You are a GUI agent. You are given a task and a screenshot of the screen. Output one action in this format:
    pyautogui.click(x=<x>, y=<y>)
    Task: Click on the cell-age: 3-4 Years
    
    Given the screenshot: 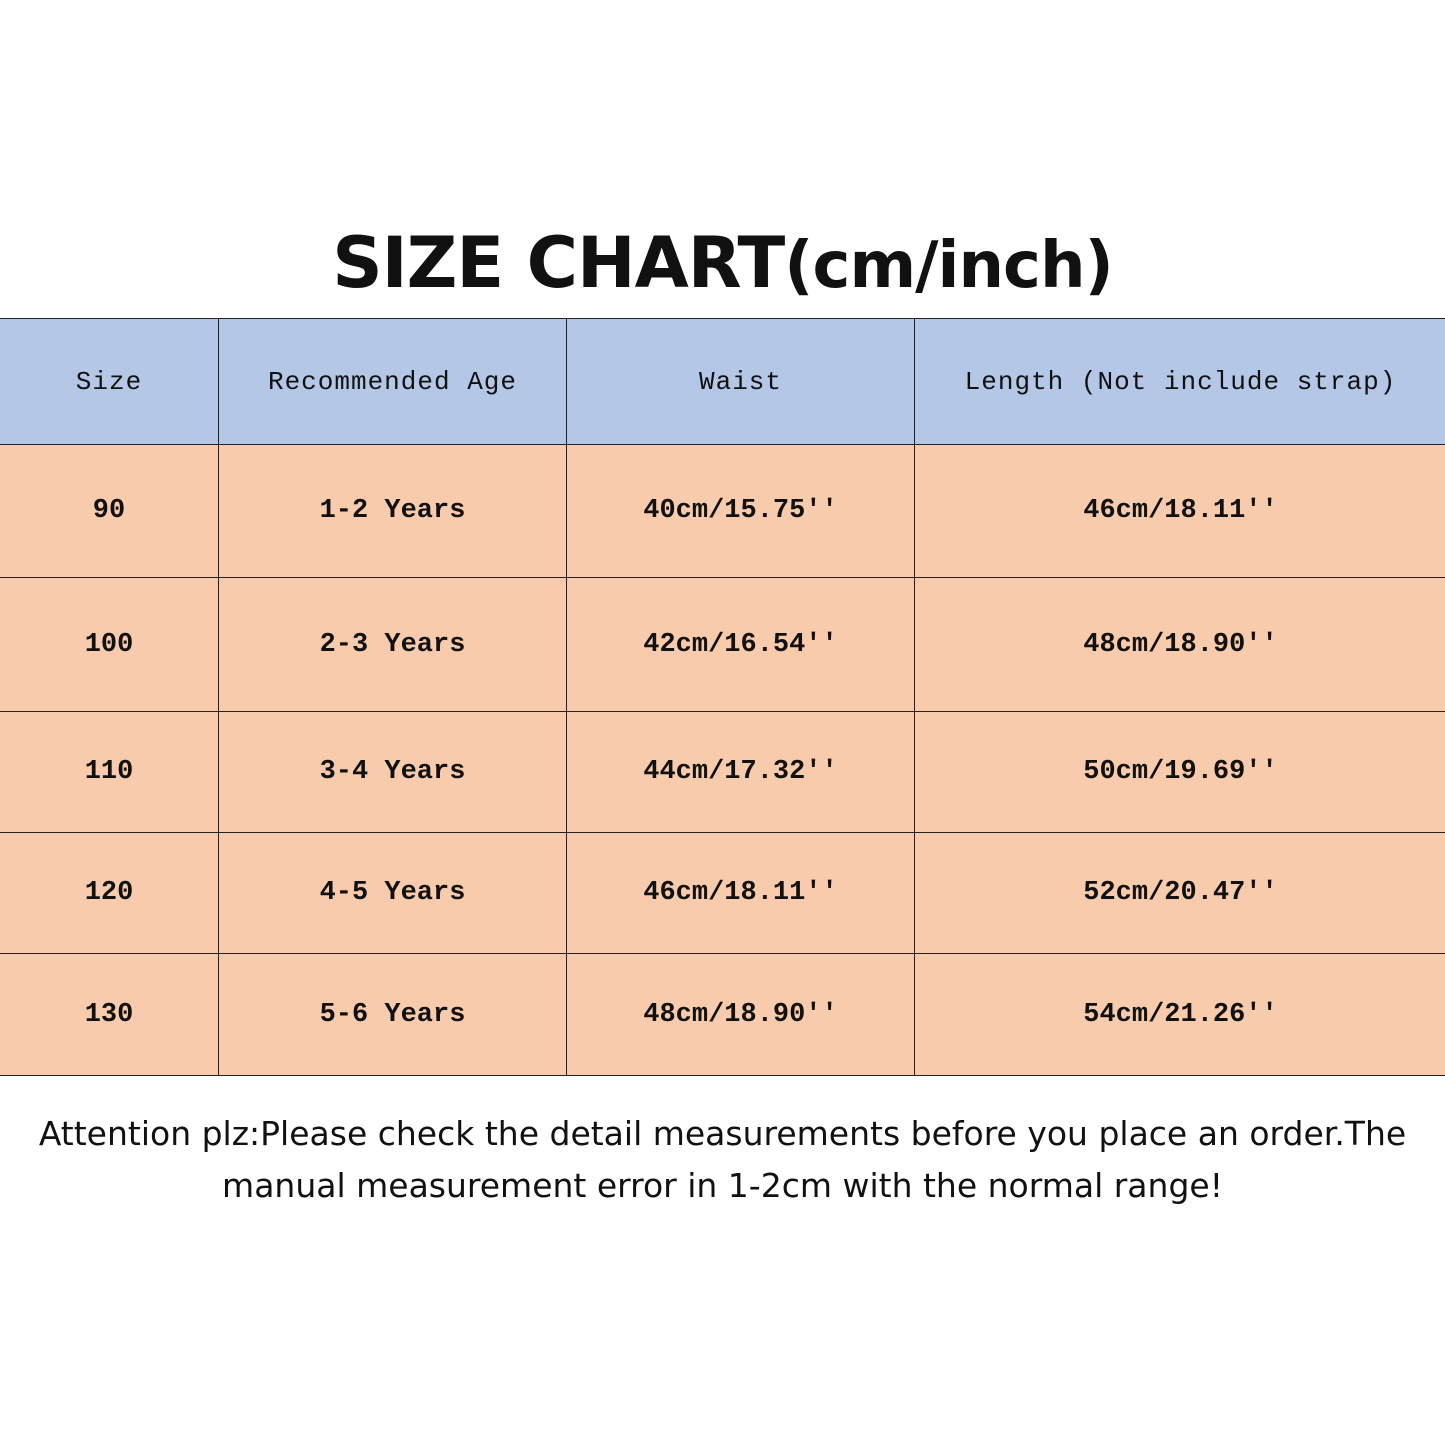 What is the action you would take?
    pyautogui.click(x=392, y=772)
    